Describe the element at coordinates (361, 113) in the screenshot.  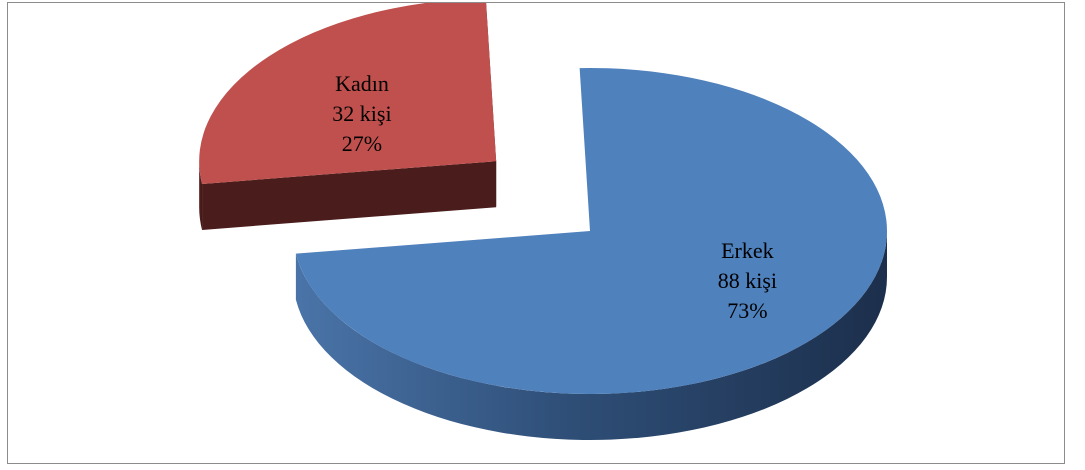
I see `slice-label-count-kadın: 32 kişi` at that location.